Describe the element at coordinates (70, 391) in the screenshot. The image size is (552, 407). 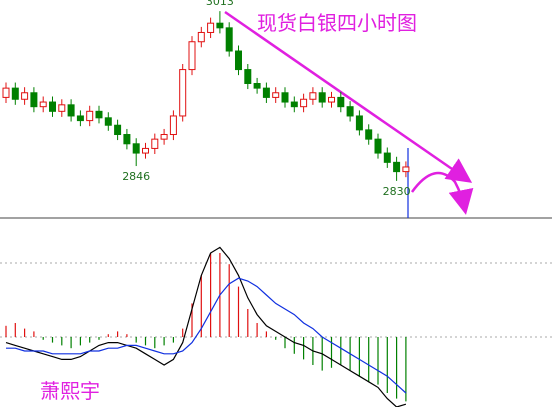
I see `author-label: 萧熙宇` at that location.